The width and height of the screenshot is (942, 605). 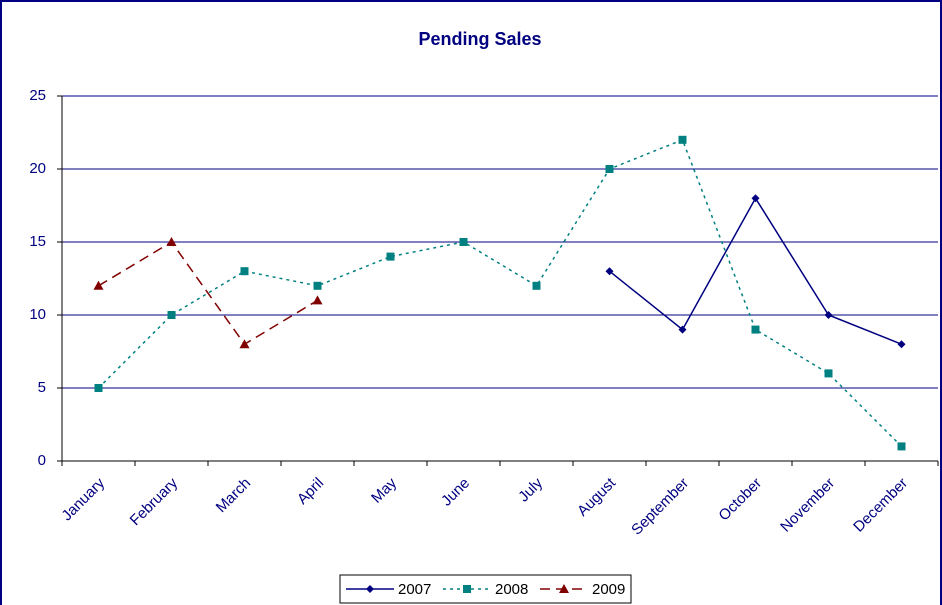 I want to click on legend-label: 2007, so click(x=414, y=589).